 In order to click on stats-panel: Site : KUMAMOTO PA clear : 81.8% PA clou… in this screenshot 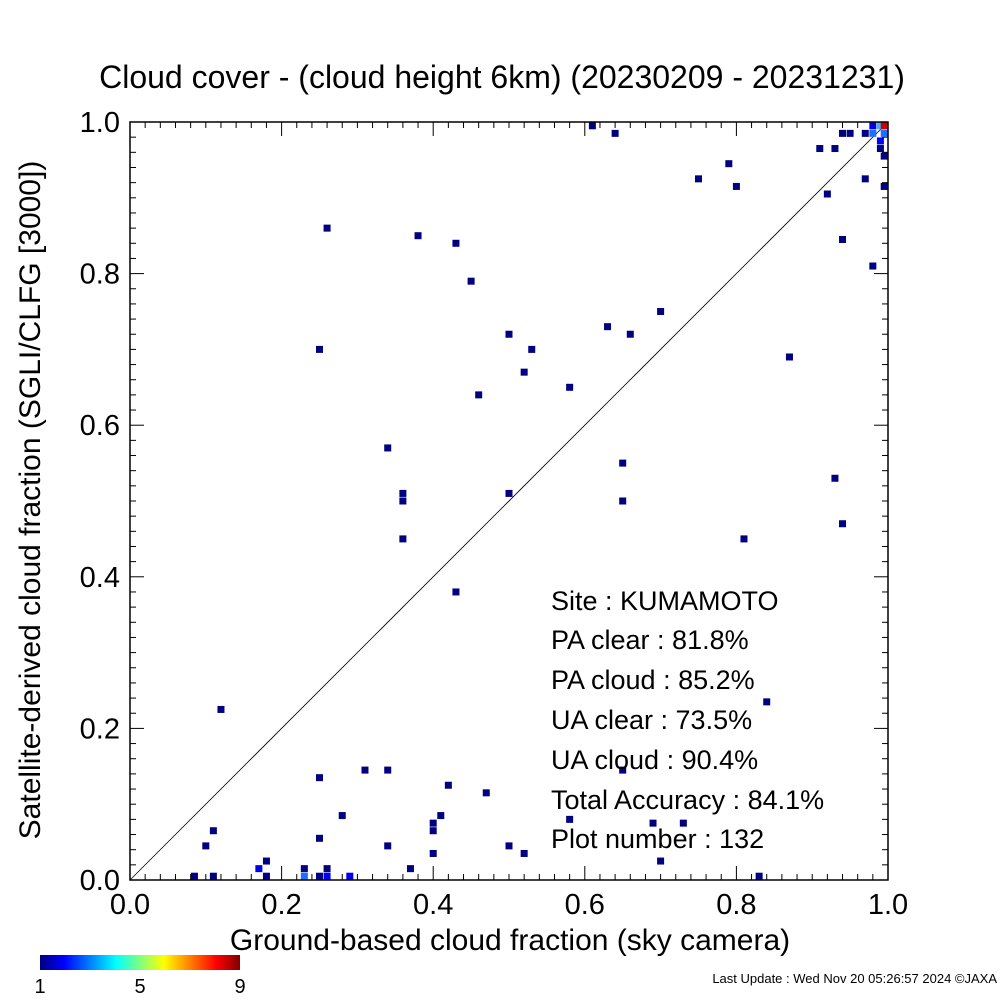, I will do `click(687, 720)`.